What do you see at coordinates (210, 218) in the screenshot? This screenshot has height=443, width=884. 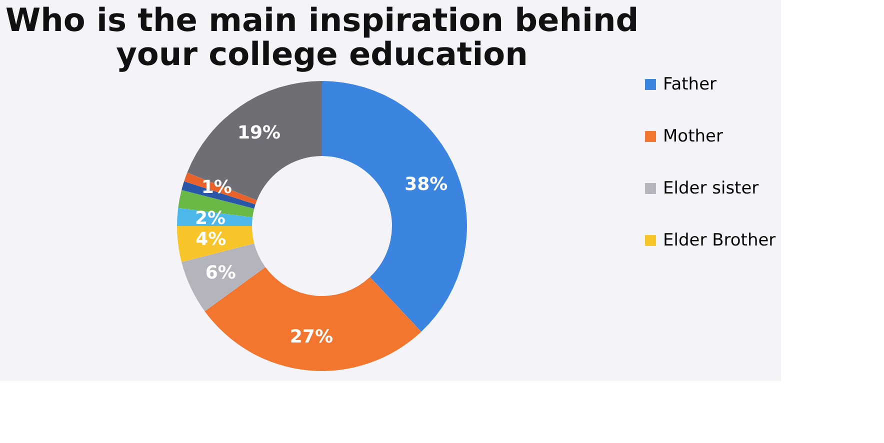 I see `data-label: 2%` at bounding box center [210, 218].